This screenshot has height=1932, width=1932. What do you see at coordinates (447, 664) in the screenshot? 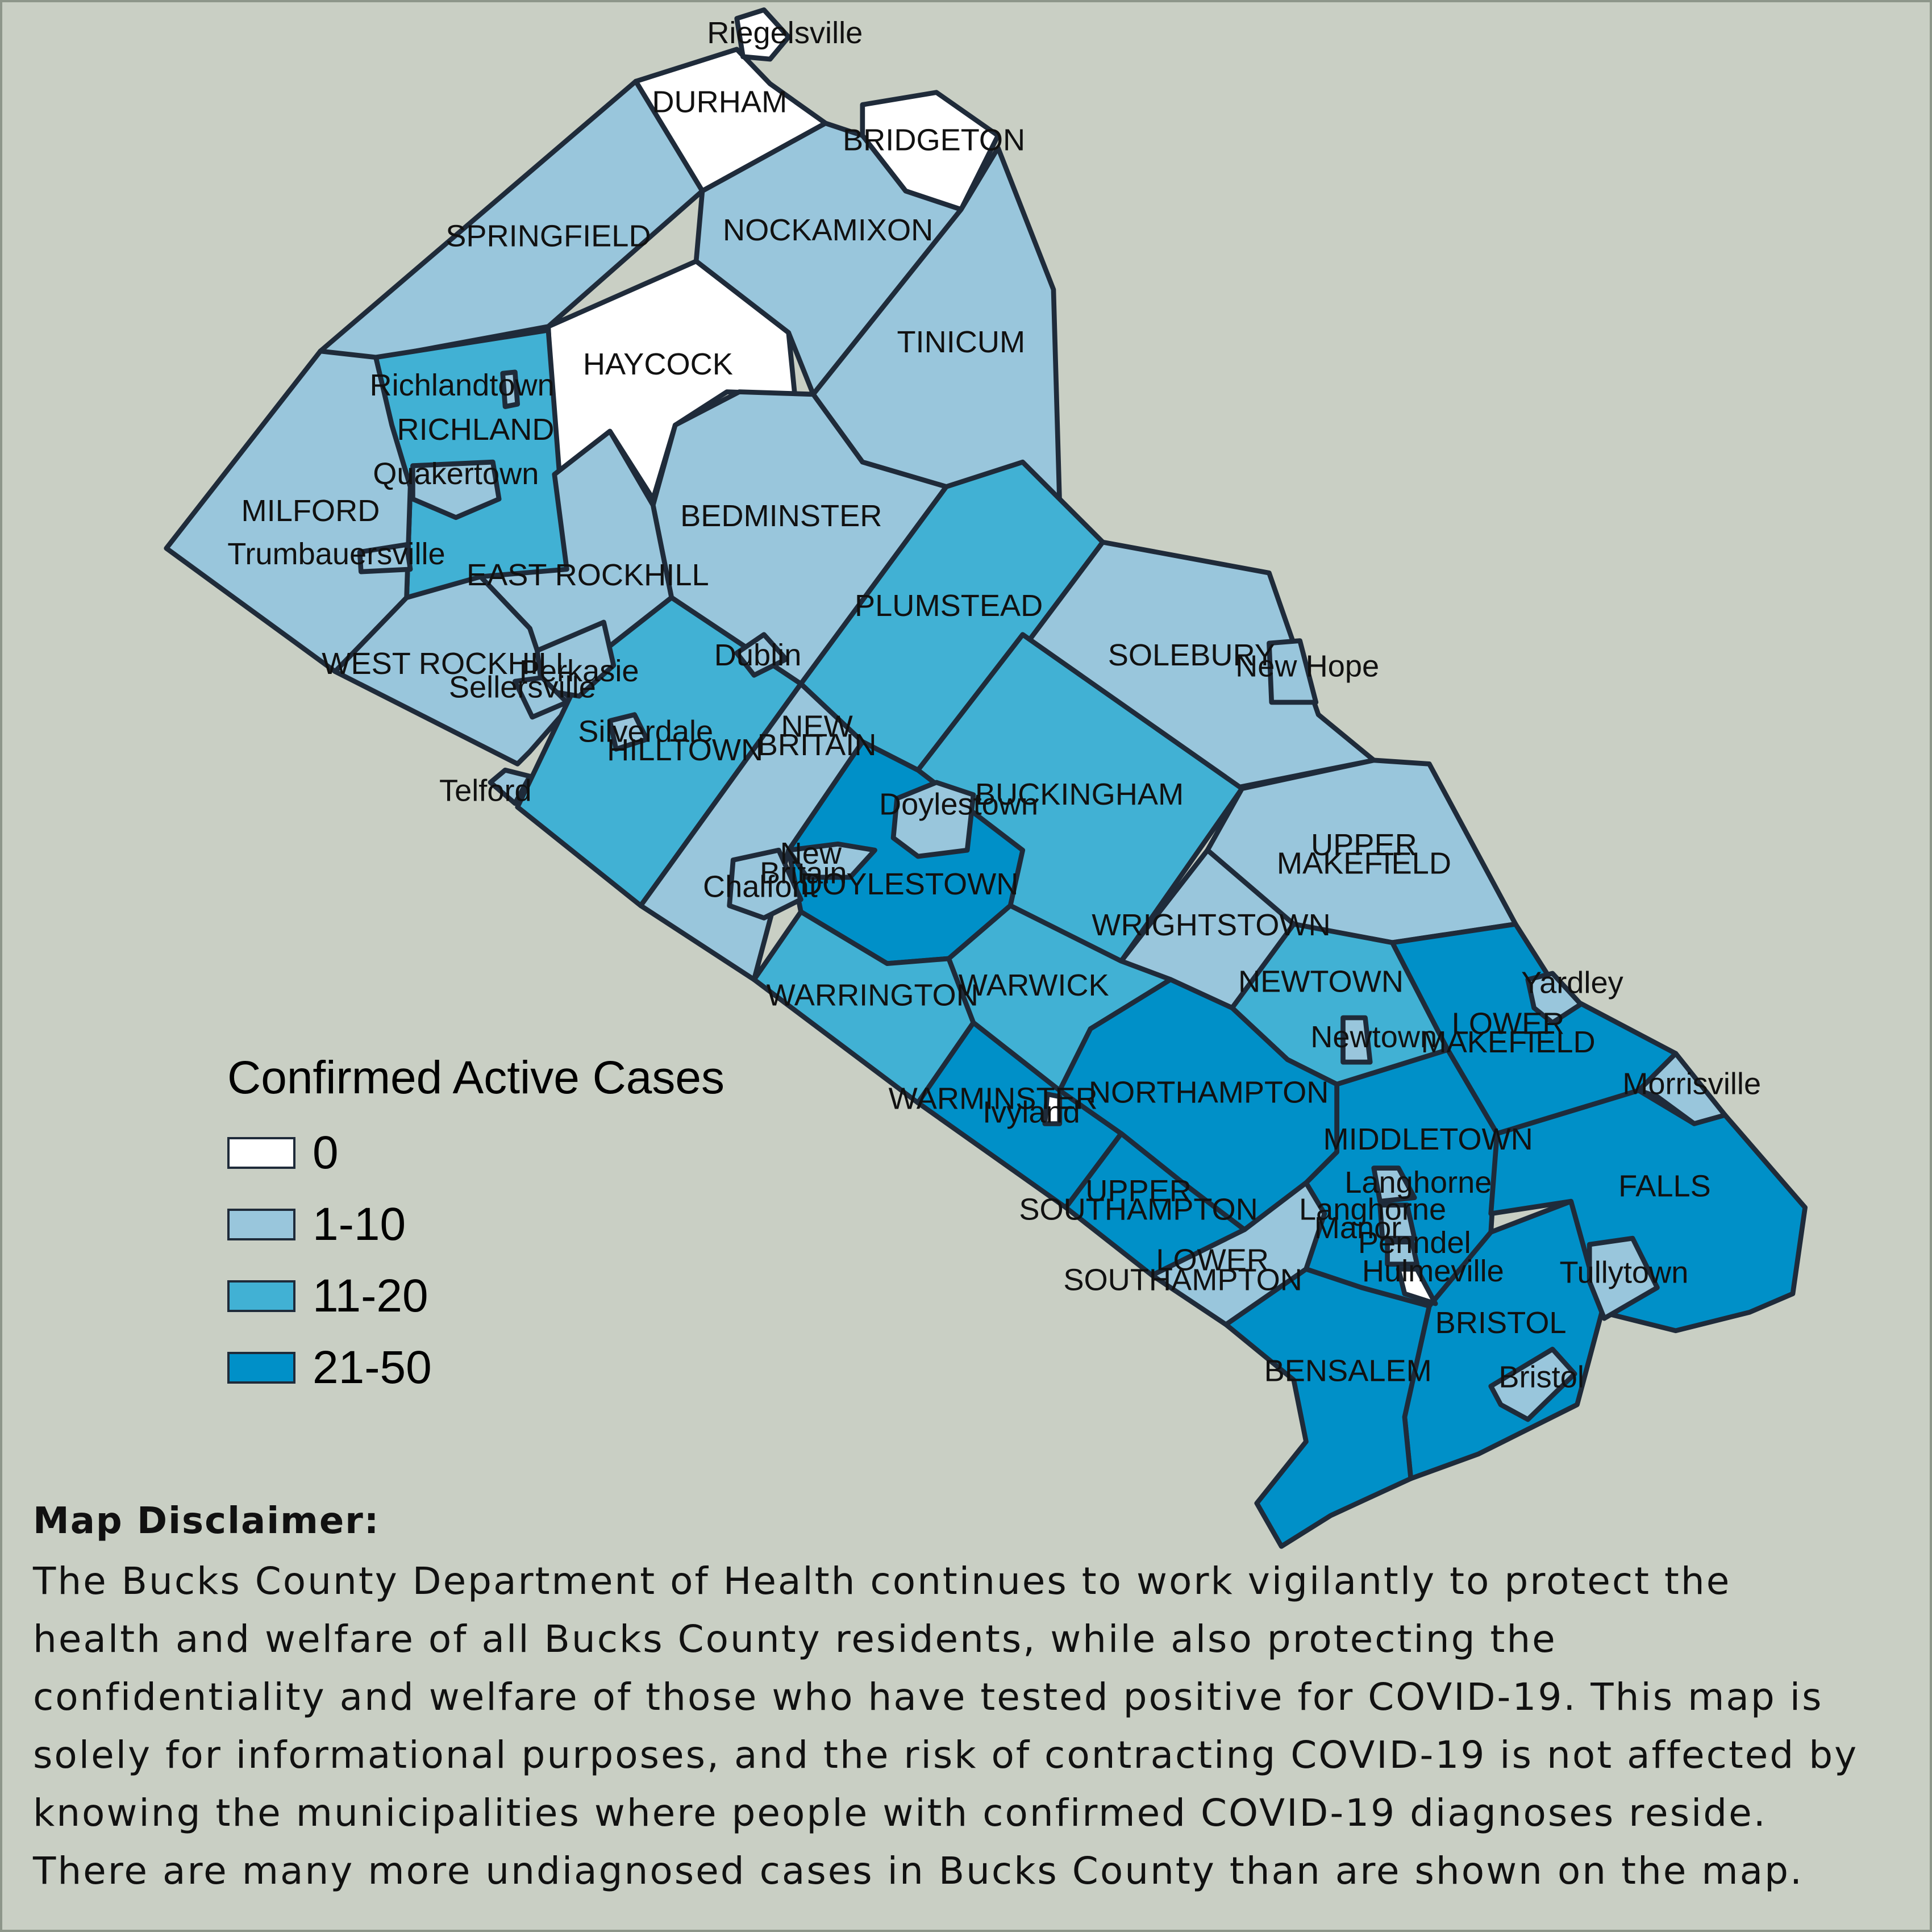
I see `label-west-rockhill: WEST ROCKHILL` at bounding box center [447, 664].